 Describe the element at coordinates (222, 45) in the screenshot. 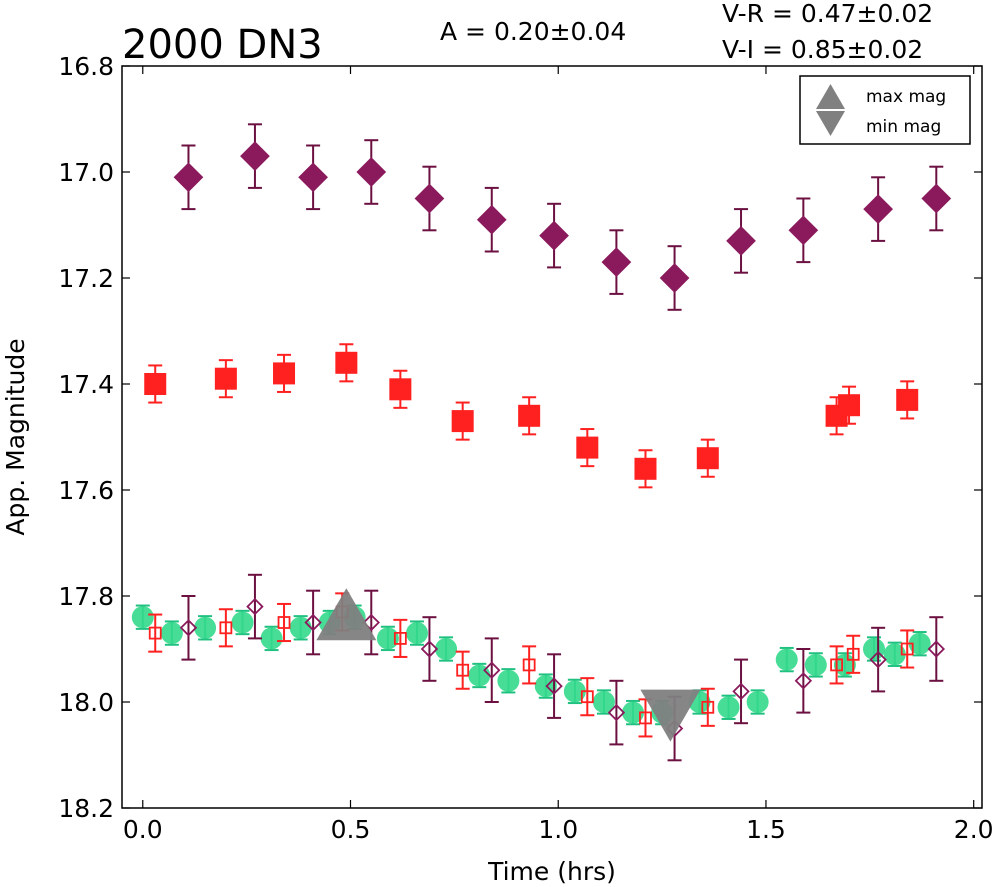

I see `chart-title: 2000 DN3` at that location.